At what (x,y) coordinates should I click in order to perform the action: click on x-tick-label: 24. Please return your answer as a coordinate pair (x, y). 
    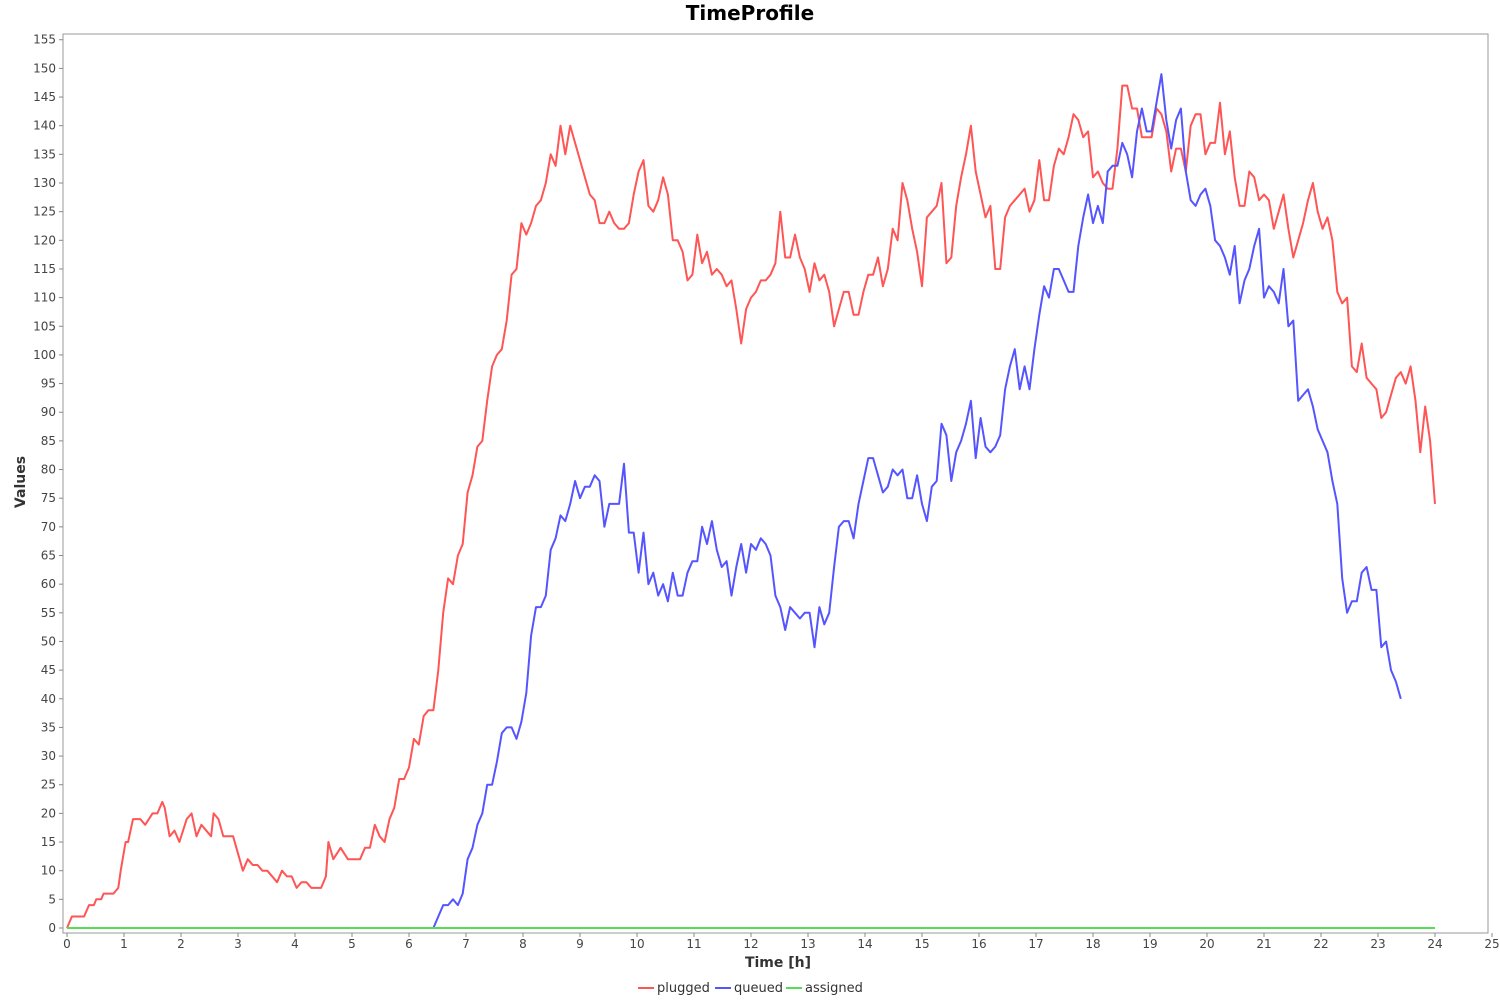
    Looking at the image, I should click on (1434, 944).